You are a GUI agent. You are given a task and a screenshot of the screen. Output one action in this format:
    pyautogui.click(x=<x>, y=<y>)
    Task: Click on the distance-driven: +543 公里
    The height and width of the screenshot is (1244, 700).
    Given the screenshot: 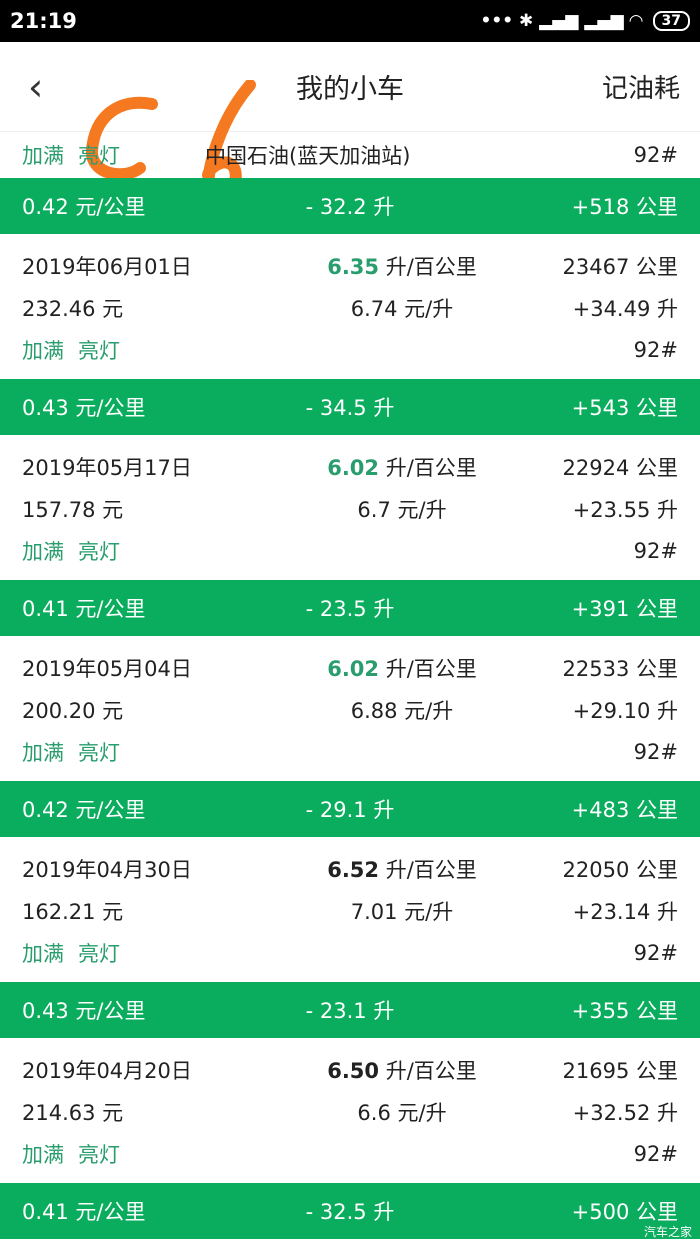 What is the action you would take?
    pyautogui.click(x=624, y=408)
    